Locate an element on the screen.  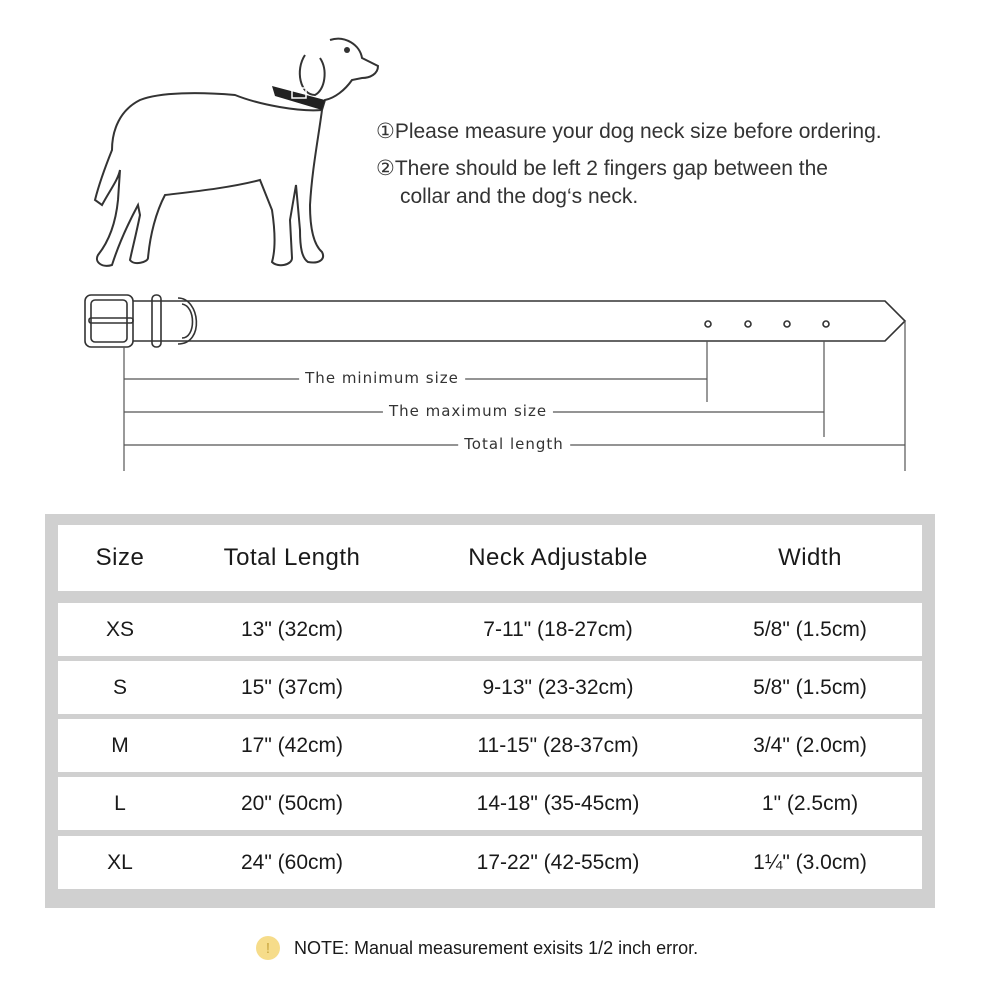
table-row: XS 13" (32cm) 7-11" (18-27cm) 5/8" (1.5cm) is located at coordinates (490, 629).